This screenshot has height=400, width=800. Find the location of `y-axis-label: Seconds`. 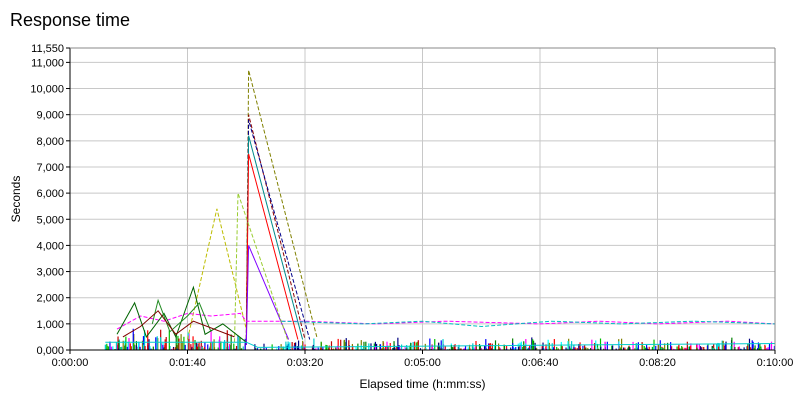

y-axis-label: Seconds is located at coordinates (16, 199).